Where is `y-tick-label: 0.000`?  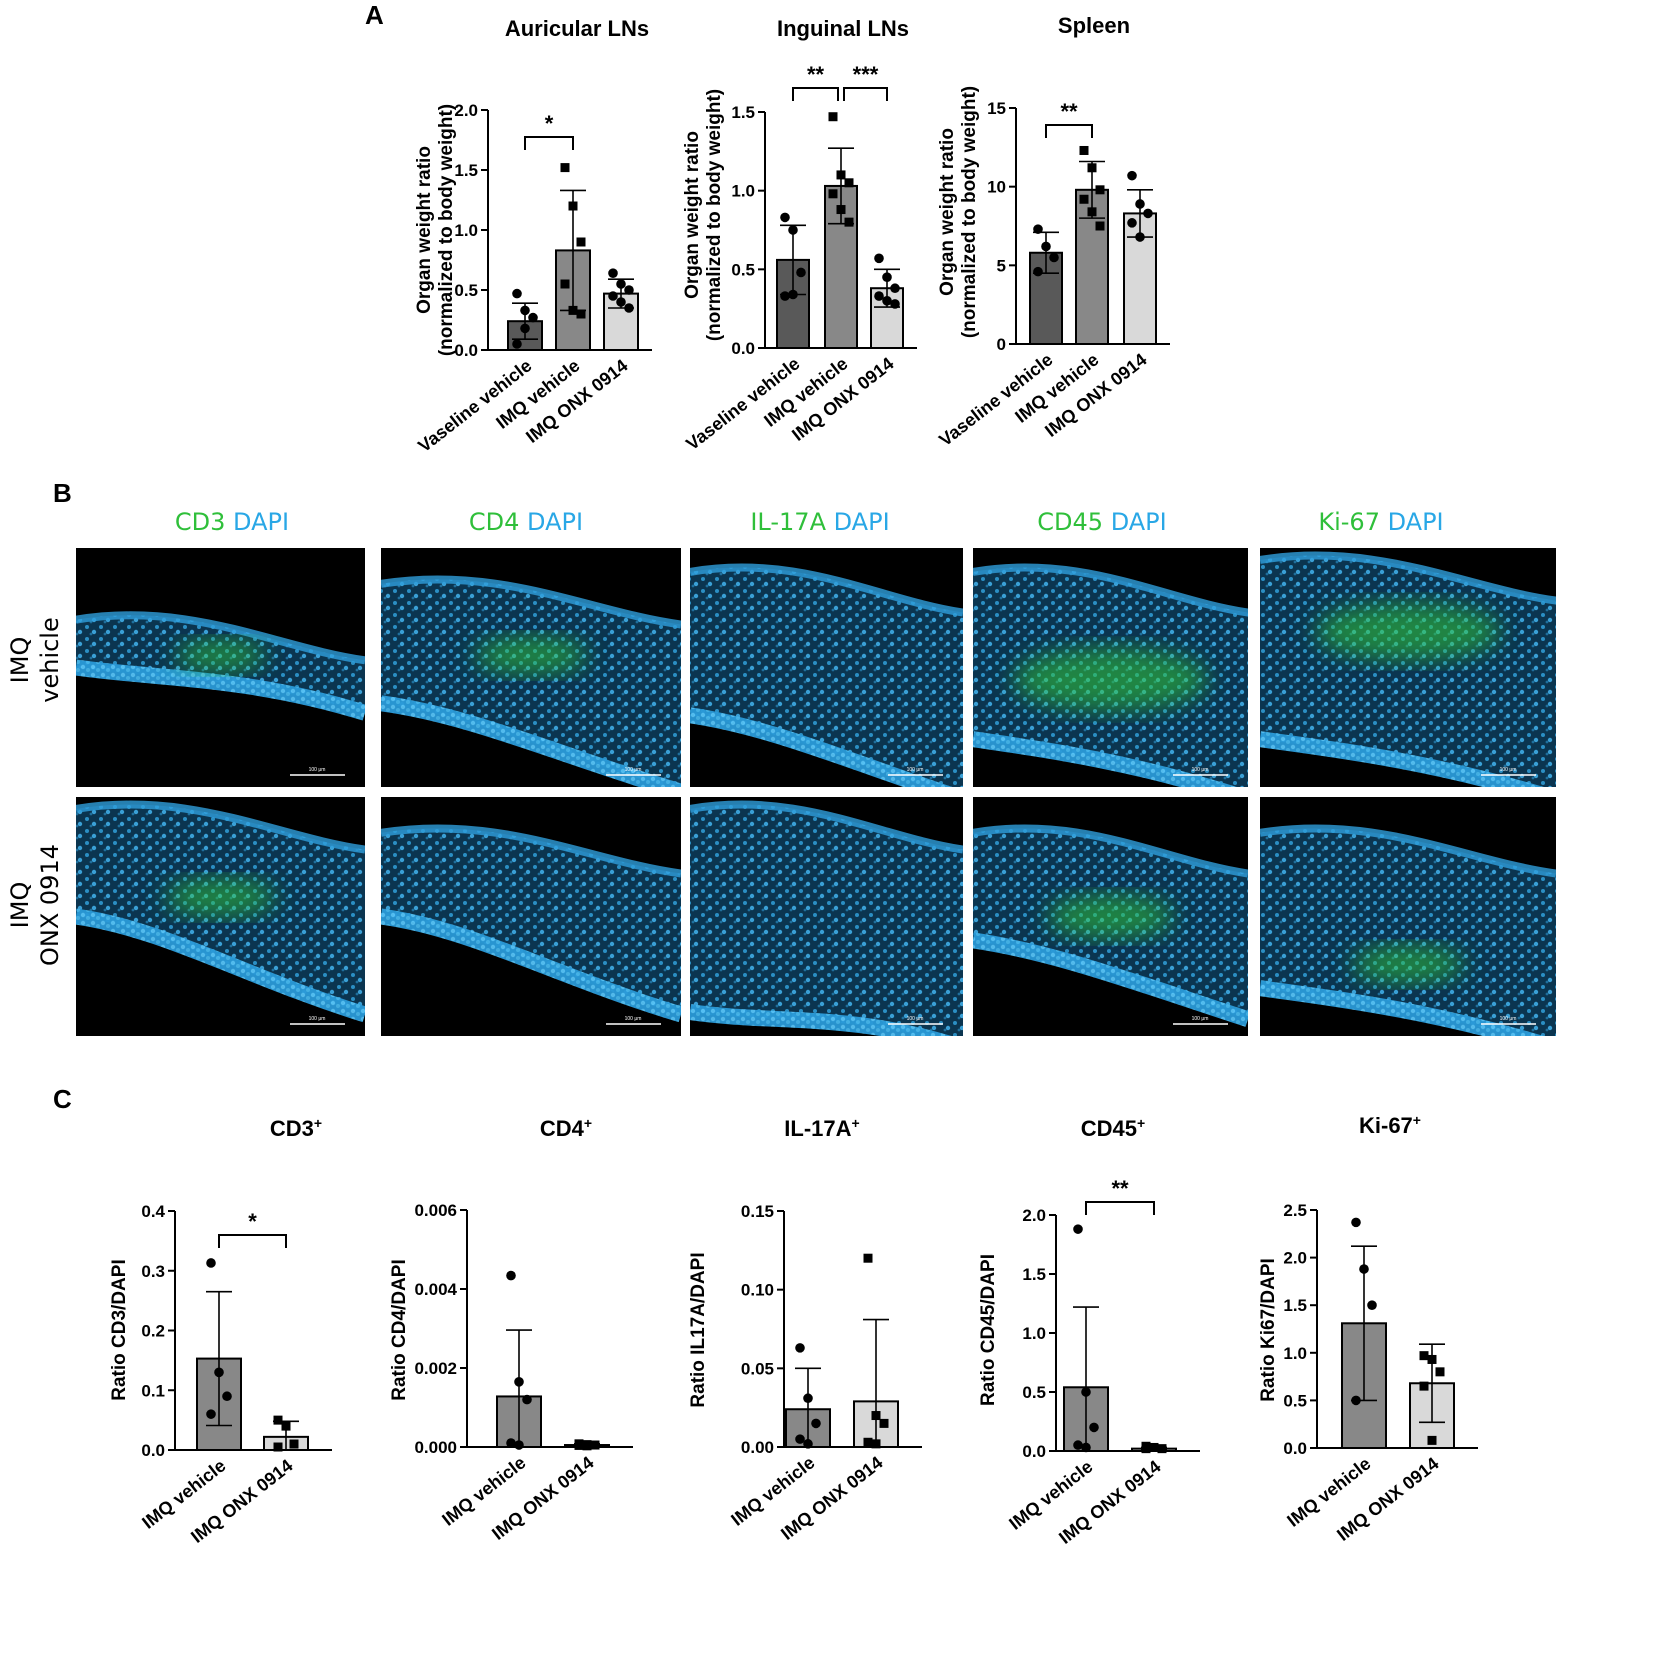
y-tick-label: 0.000 is located at coordinates (435, 1447).